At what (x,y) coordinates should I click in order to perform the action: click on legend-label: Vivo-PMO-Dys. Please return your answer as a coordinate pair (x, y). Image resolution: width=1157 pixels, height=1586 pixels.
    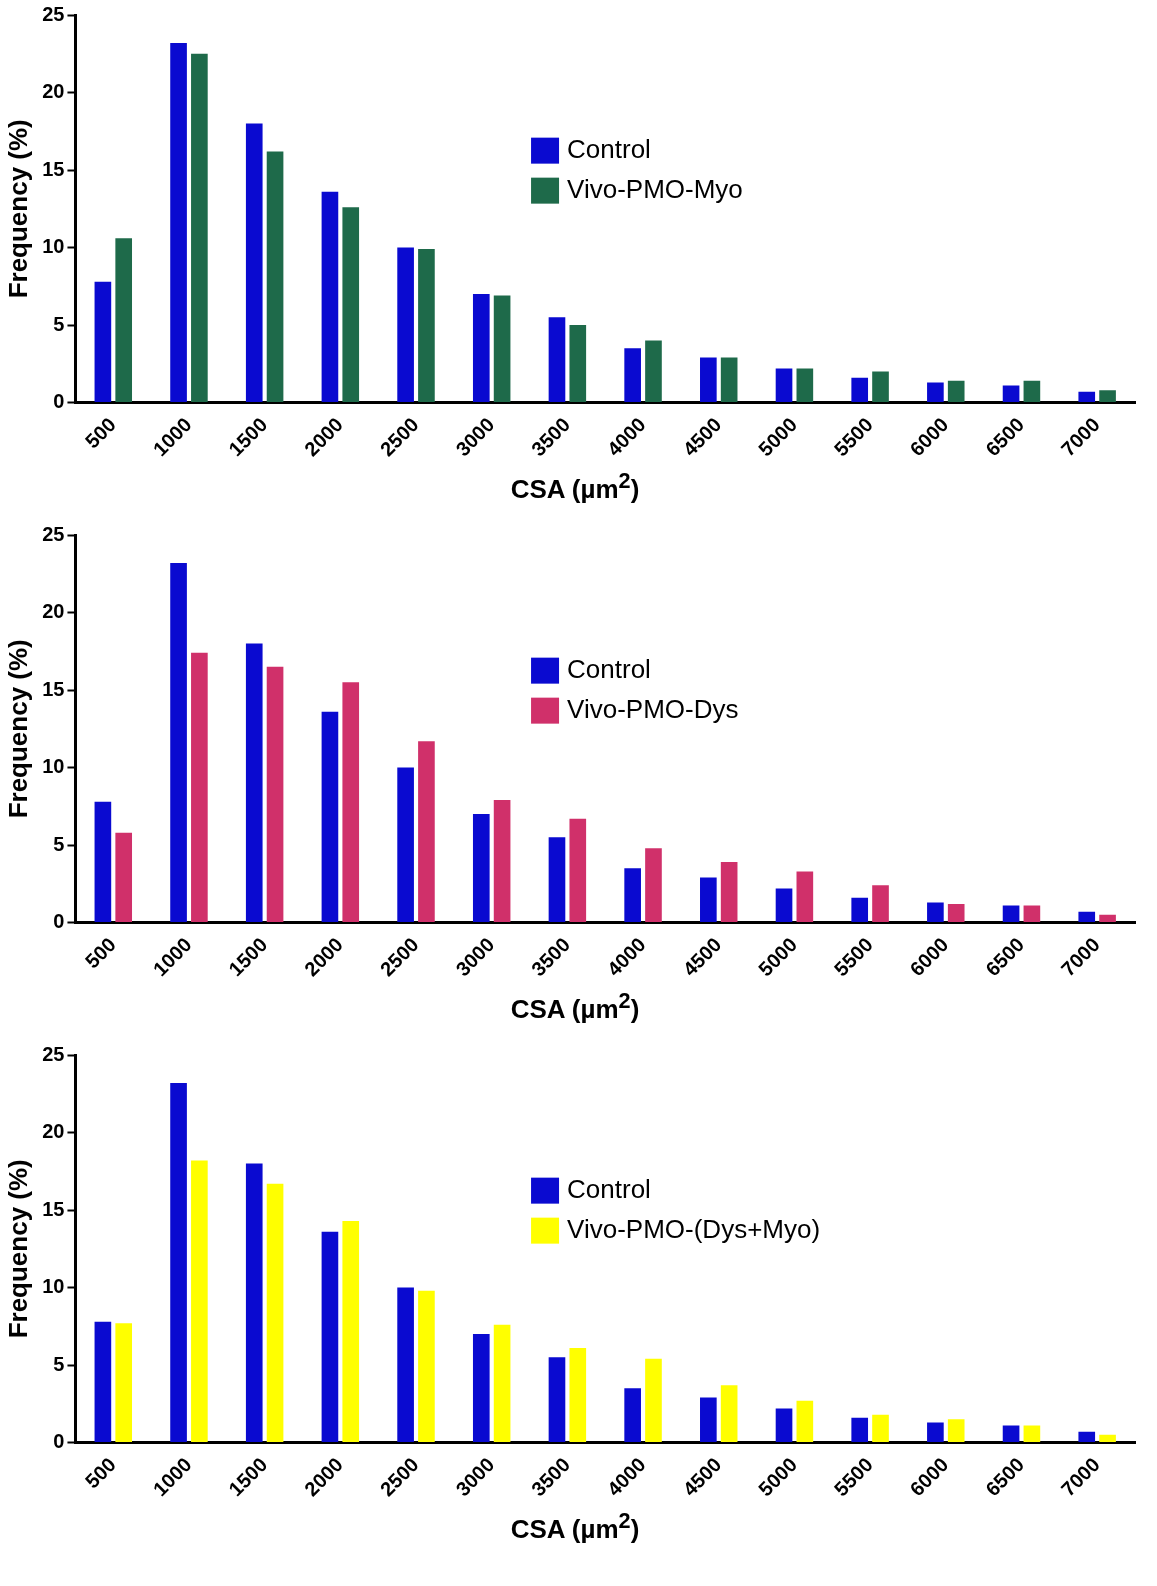
    Looking at the image, I should click on (653, 708).